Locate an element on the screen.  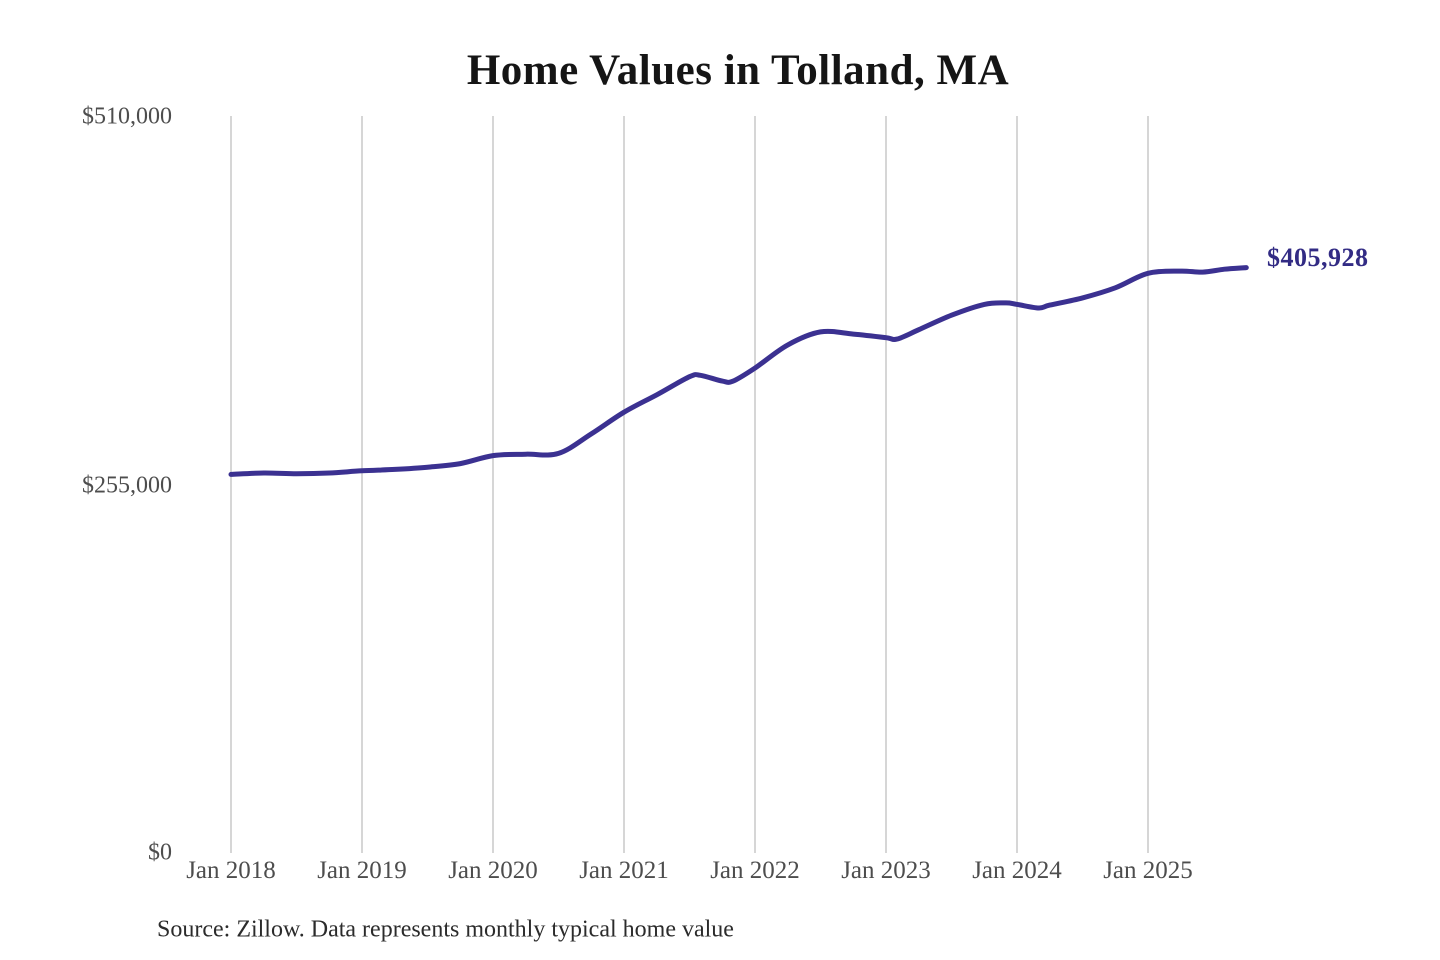
y-axis-tick-label: $0 is located at coordinates (160, 852).